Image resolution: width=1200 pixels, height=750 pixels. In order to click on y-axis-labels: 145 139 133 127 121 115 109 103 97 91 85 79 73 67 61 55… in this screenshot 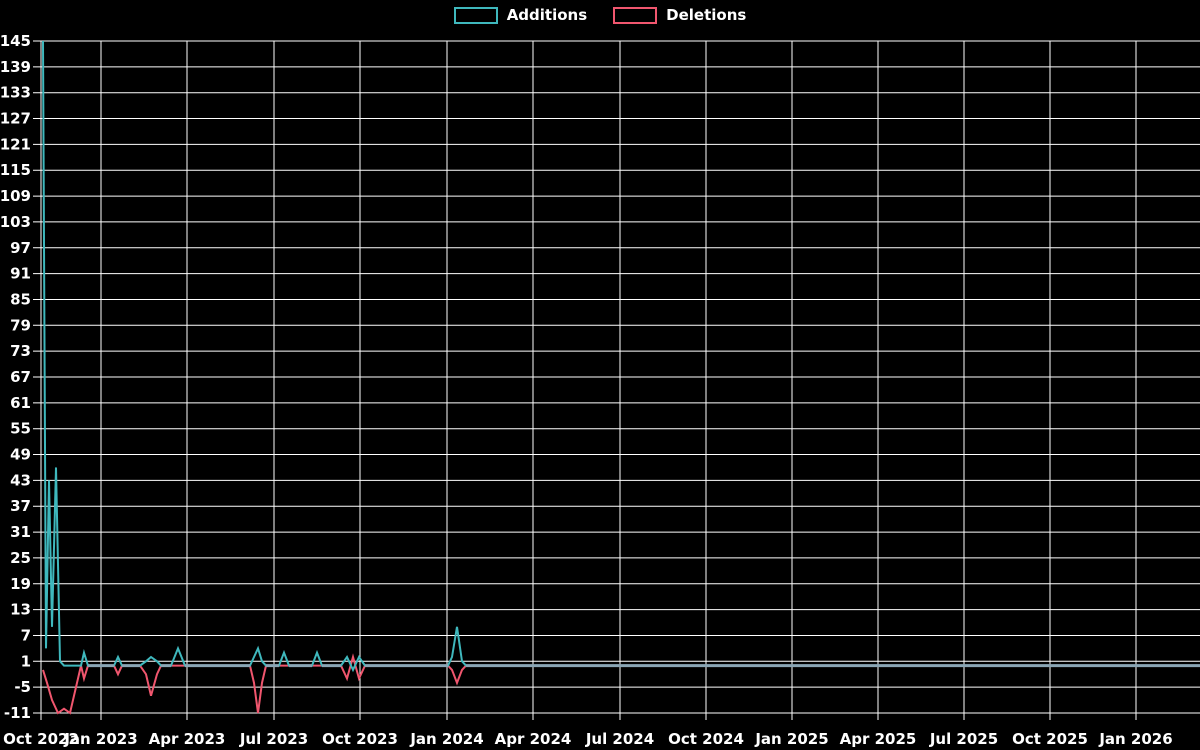, I will do `click(15, 377)`.